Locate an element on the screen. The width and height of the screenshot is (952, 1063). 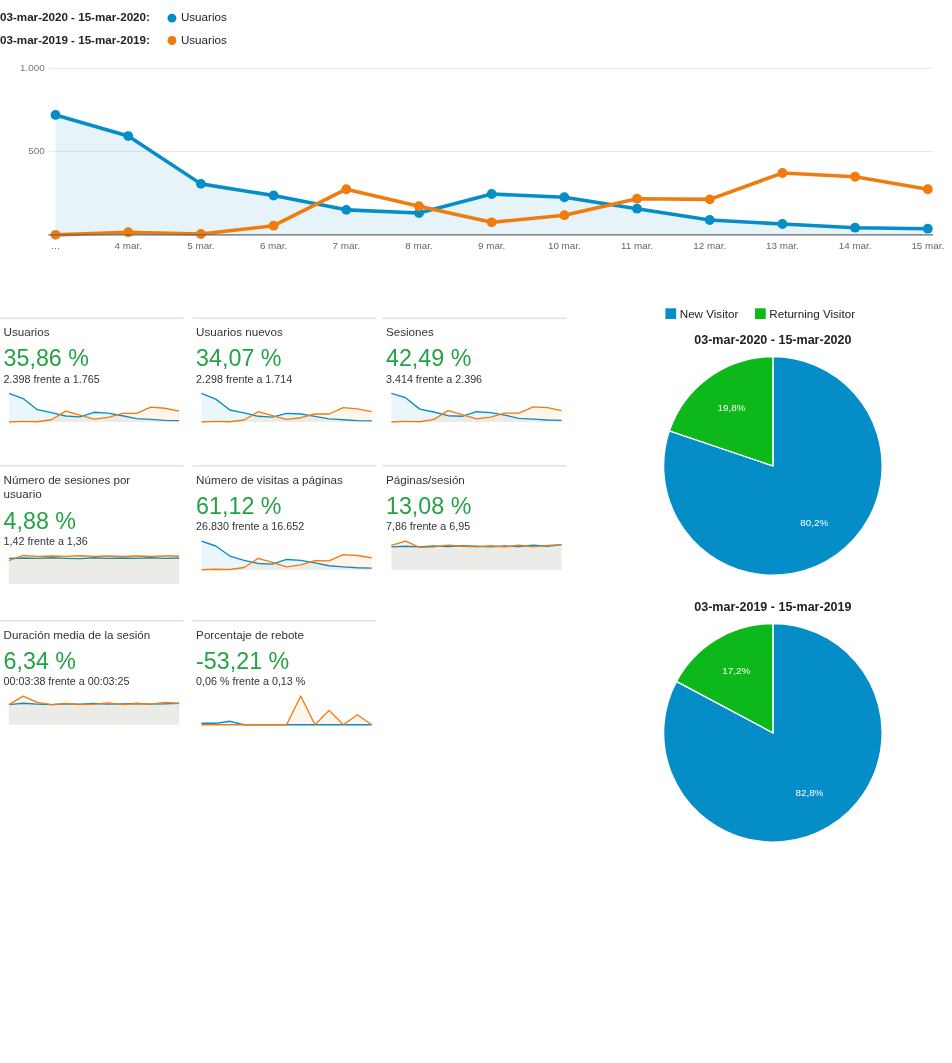
chart-title: Usuarios is located at coordinates (26, 332).